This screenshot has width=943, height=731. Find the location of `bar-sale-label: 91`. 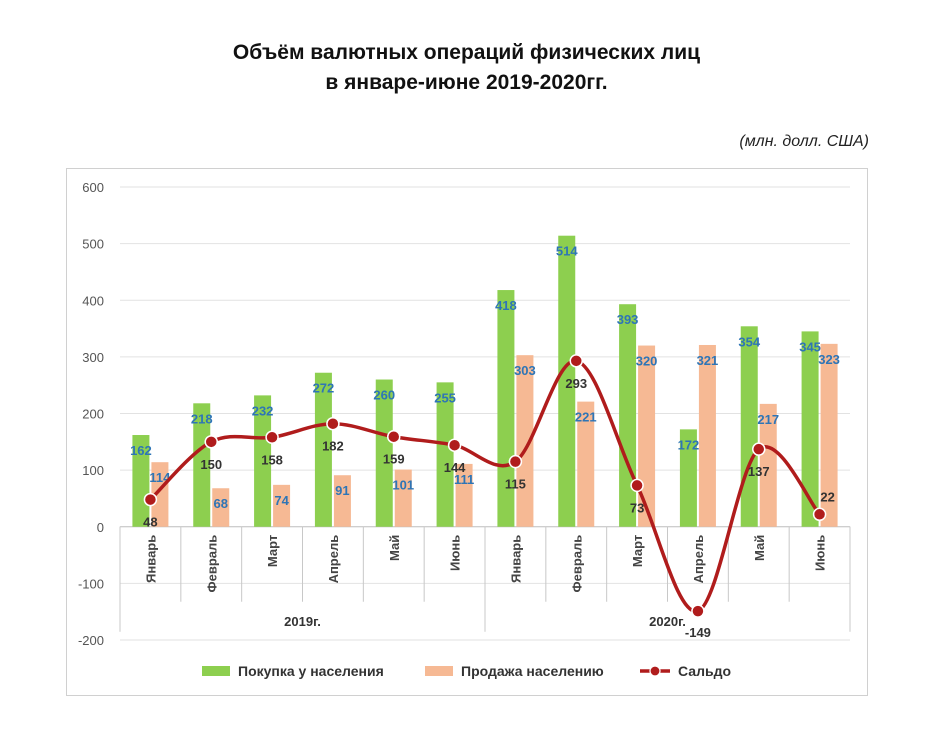

bar-sale-label: 91 is located at coordinates (342, 490).